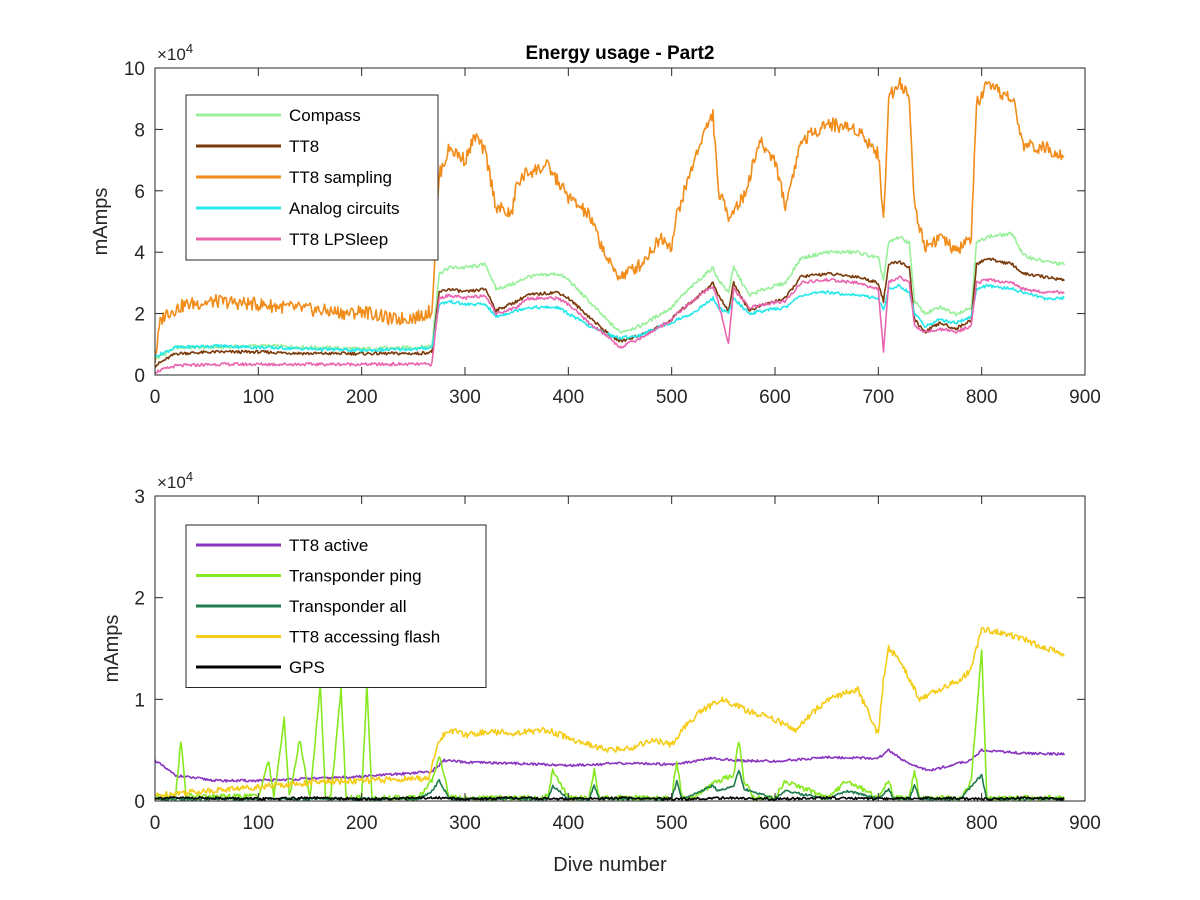 The width and height of the screenshot is (1200, 900). I want to click on series-line-tt8-accessing-flash, so click(610, 712).